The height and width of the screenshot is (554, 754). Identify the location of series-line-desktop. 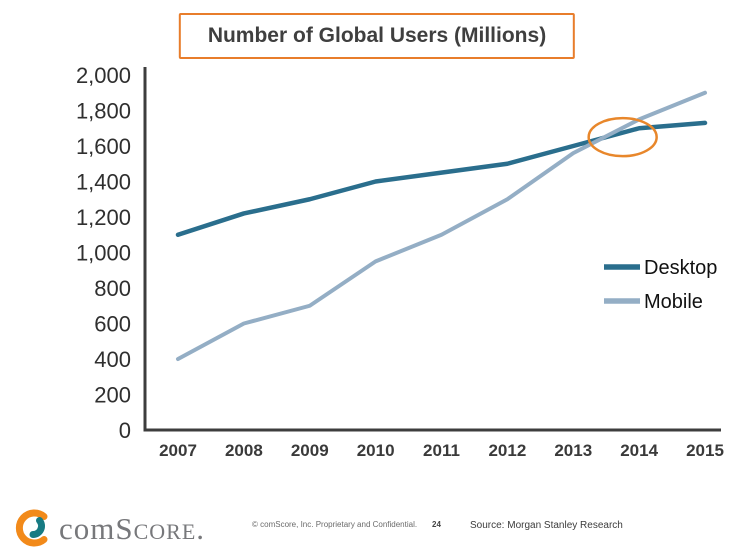
(441, 178).